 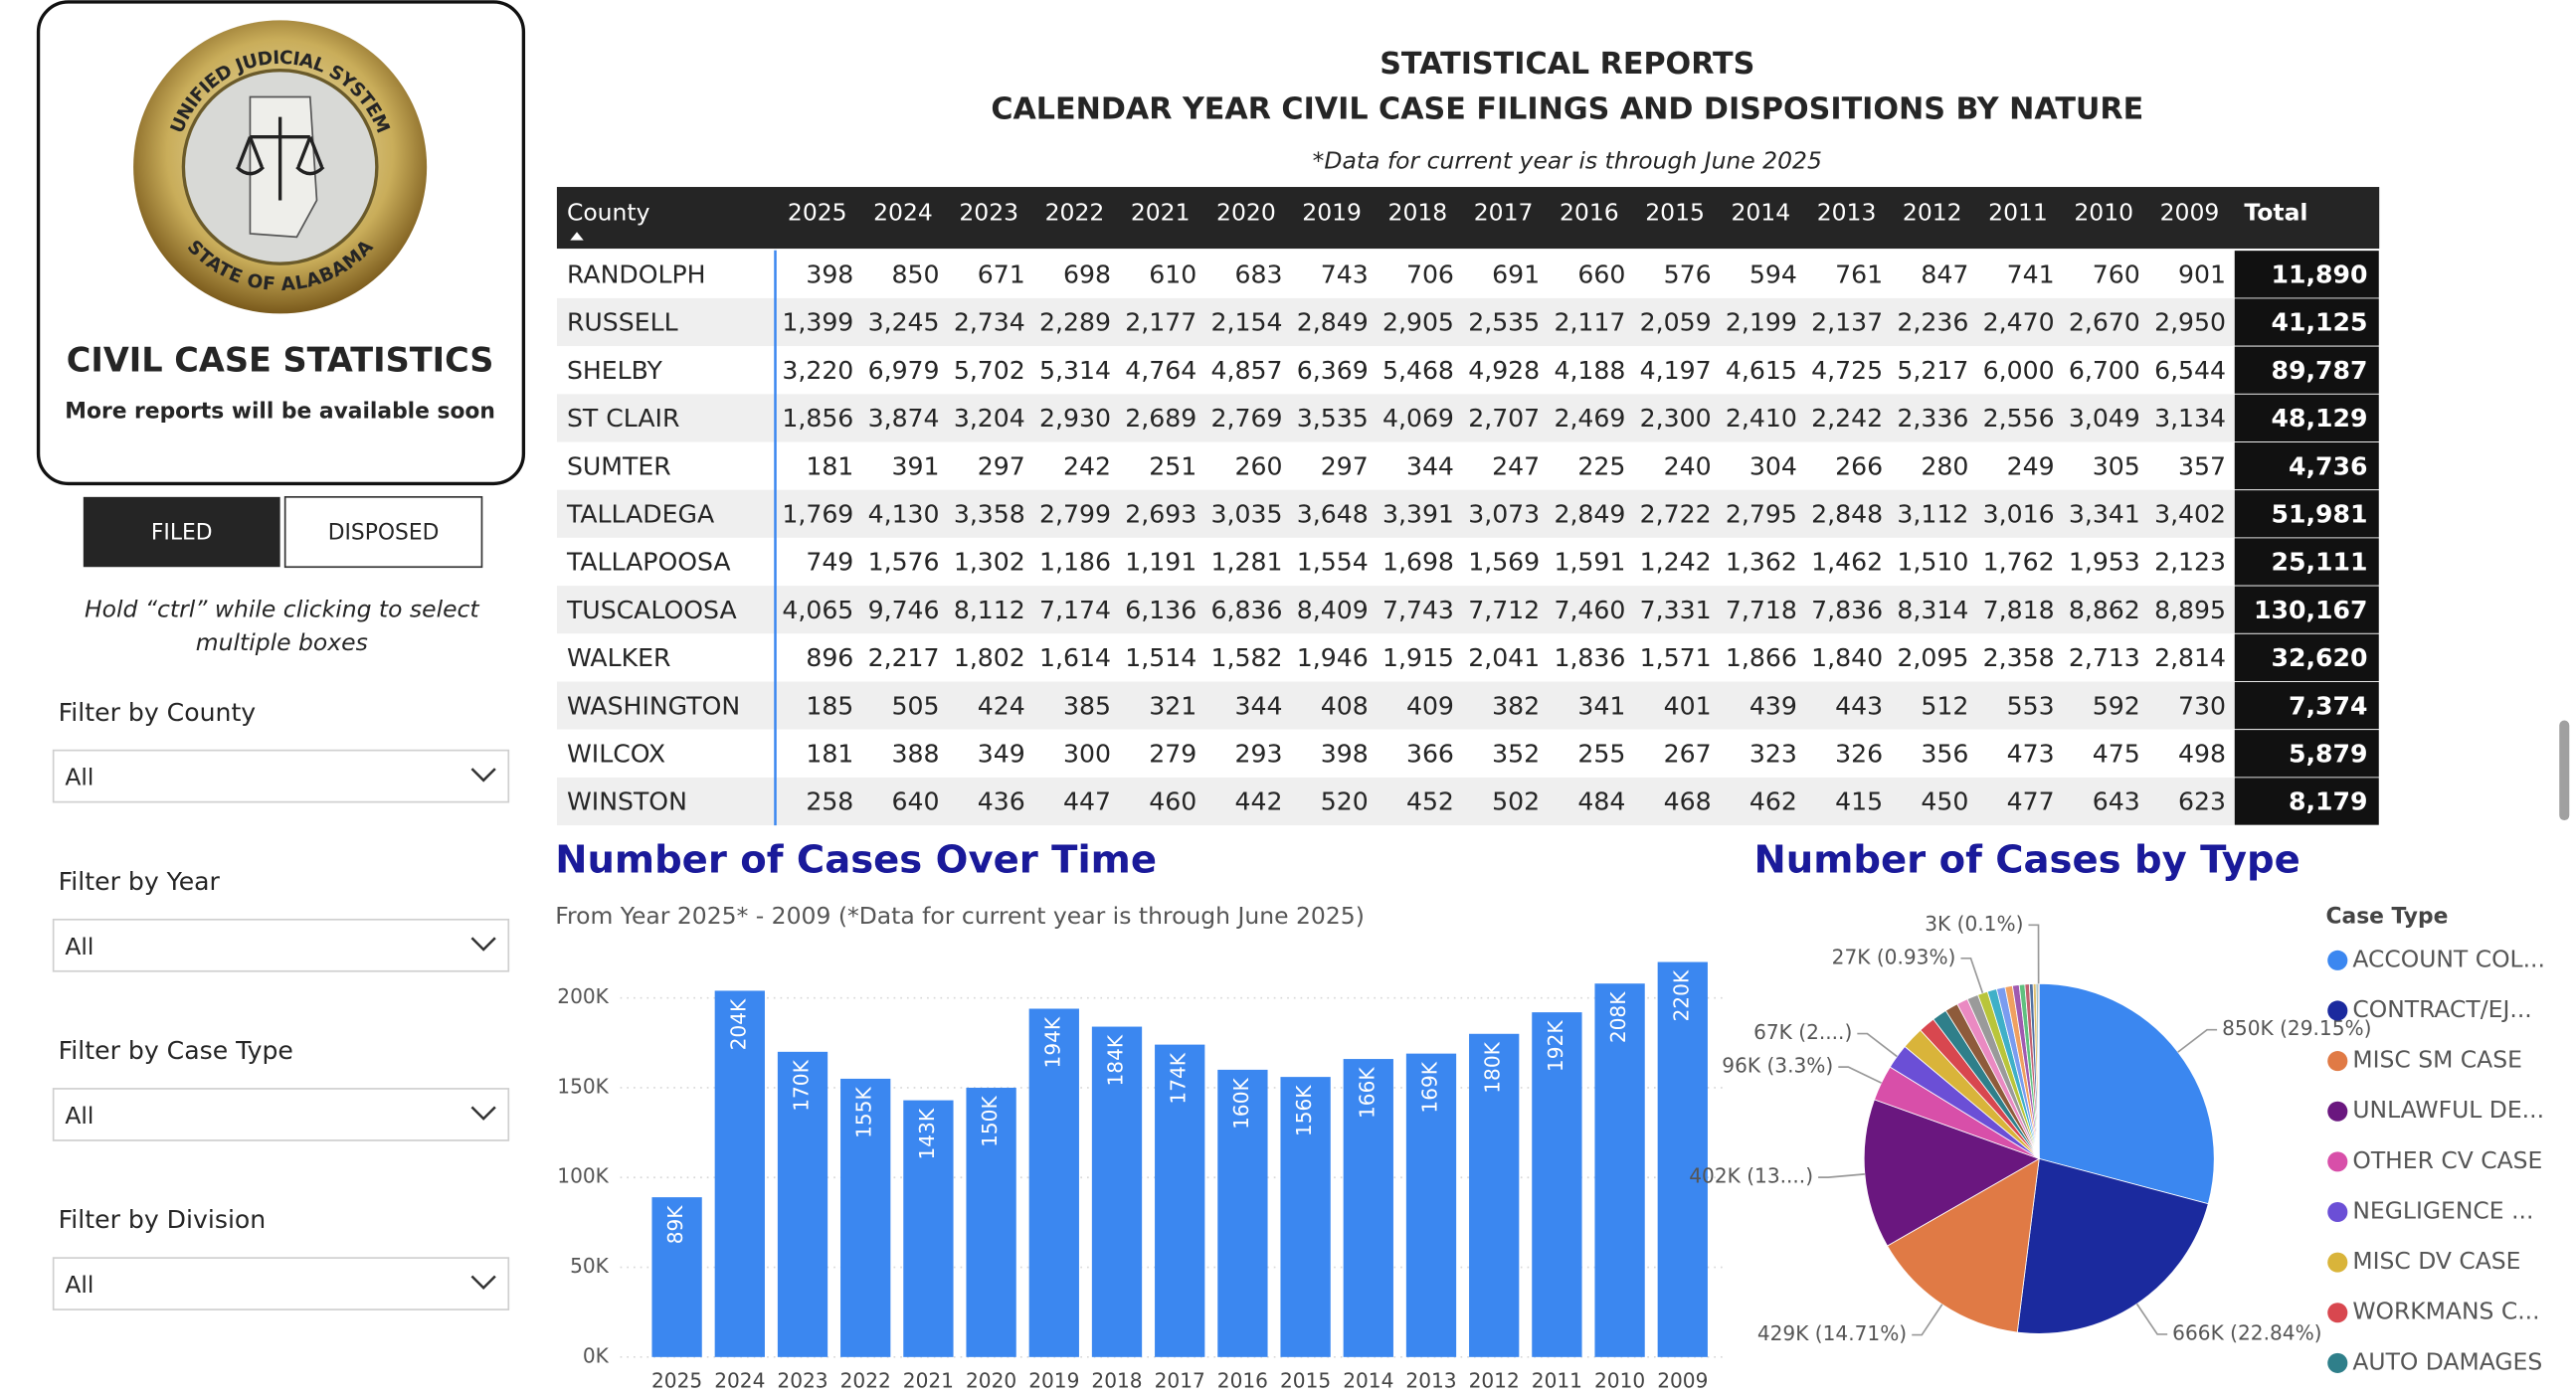 What do you see at coordinates (1367, 1093) in the screenshot?
I see `bar-value-label: 166K` at bounding box center [1367, 1093].